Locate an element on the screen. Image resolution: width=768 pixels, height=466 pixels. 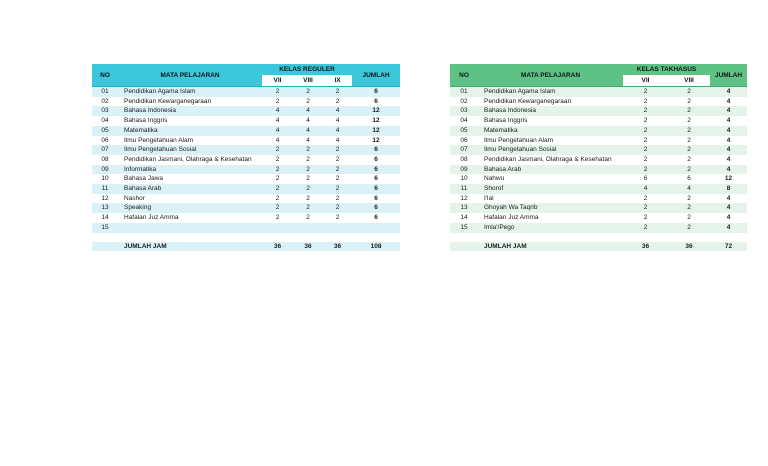
table-row: 13 Speaking 2 2 2 6 is located at coordinates (246, 208).